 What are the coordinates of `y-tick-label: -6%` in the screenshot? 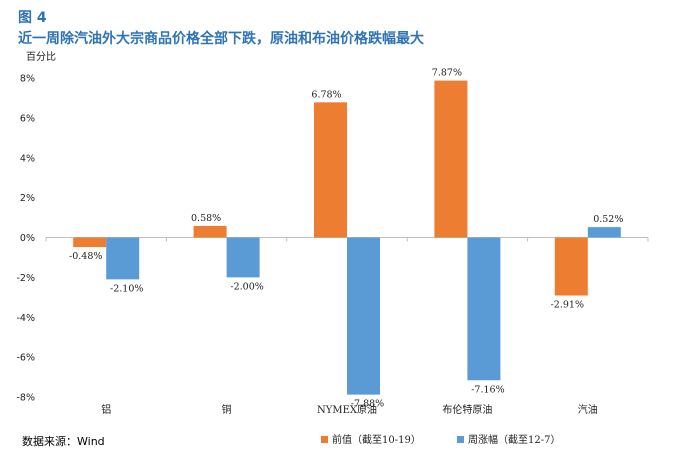 It's located at (26, 358).